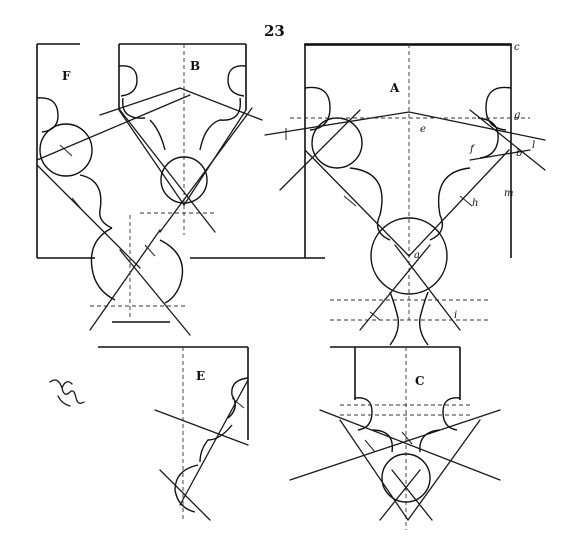  Describe the element at coordinates (113, 127) in the screenshot. I see `figure-f-construct` at that location.